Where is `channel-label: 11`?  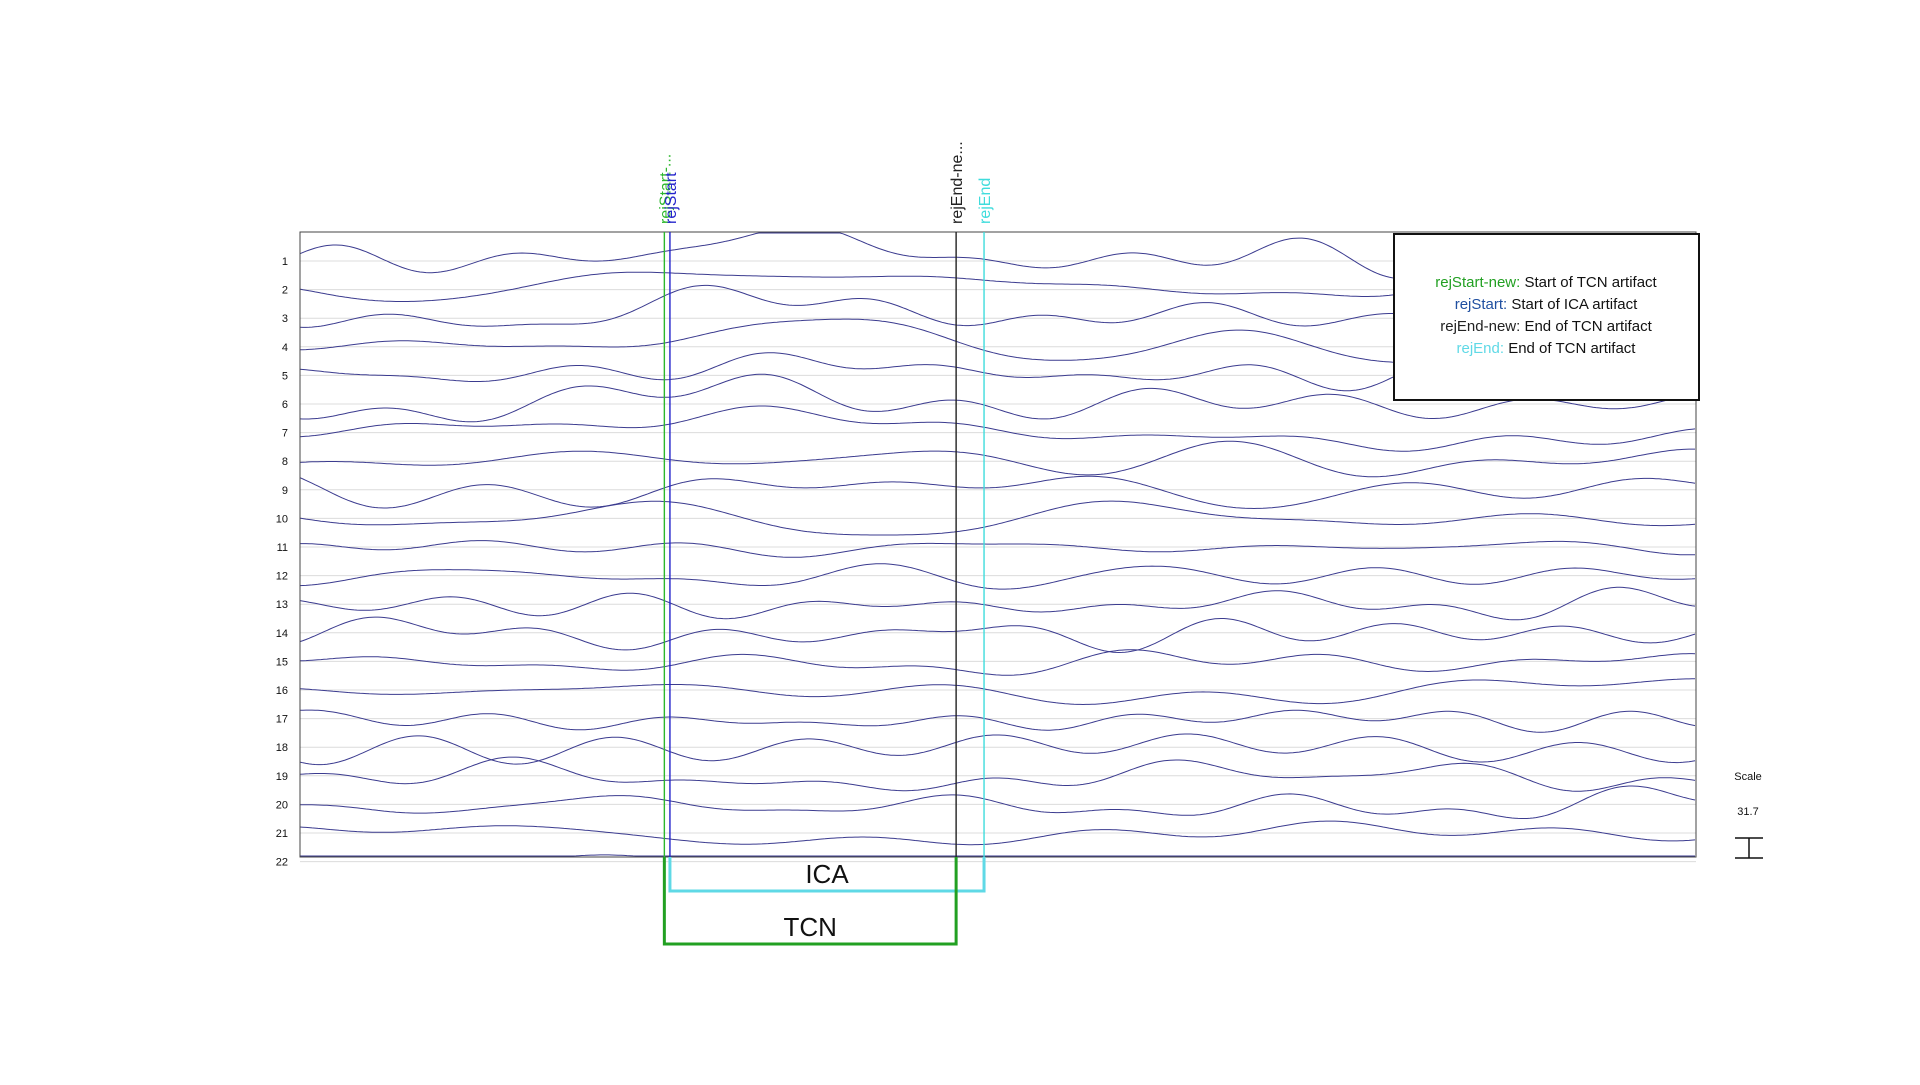 channel-label: 11 is located at coordinates (282, 548).